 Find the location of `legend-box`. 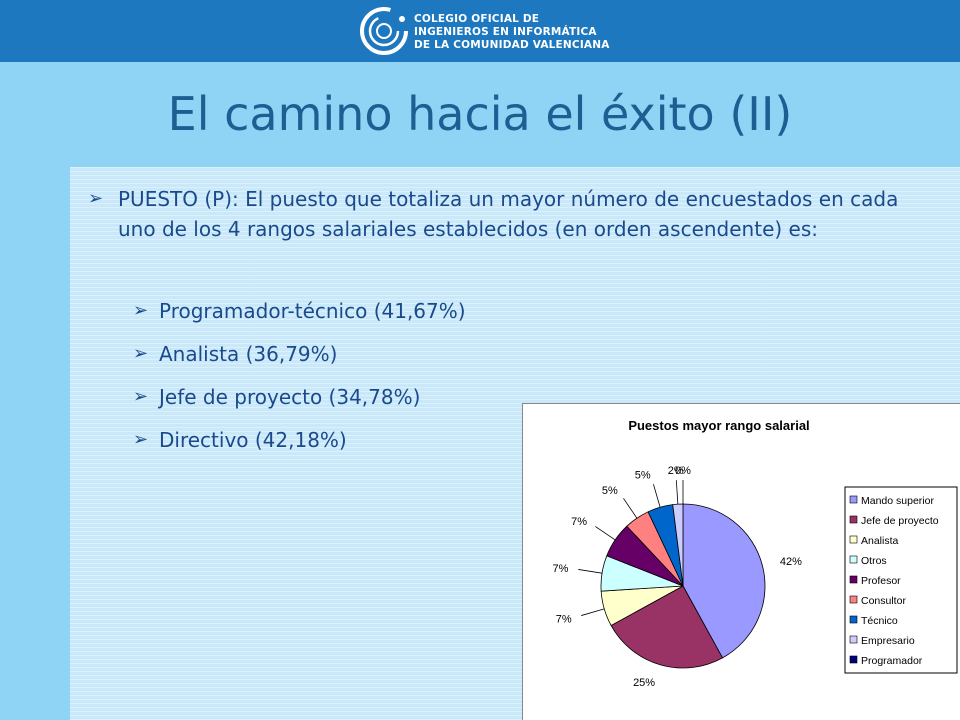

legend-box is located at coordinates (901, 580).